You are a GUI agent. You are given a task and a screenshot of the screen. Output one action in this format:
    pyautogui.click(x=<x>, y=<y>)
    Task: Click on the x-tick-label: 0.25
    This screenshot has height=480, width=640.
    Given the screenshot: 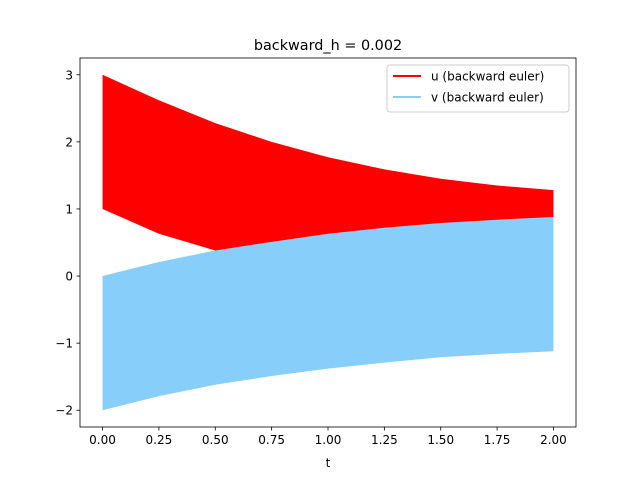 What is the action you would take?
    pyautogui.click(x=159, y=440)
    